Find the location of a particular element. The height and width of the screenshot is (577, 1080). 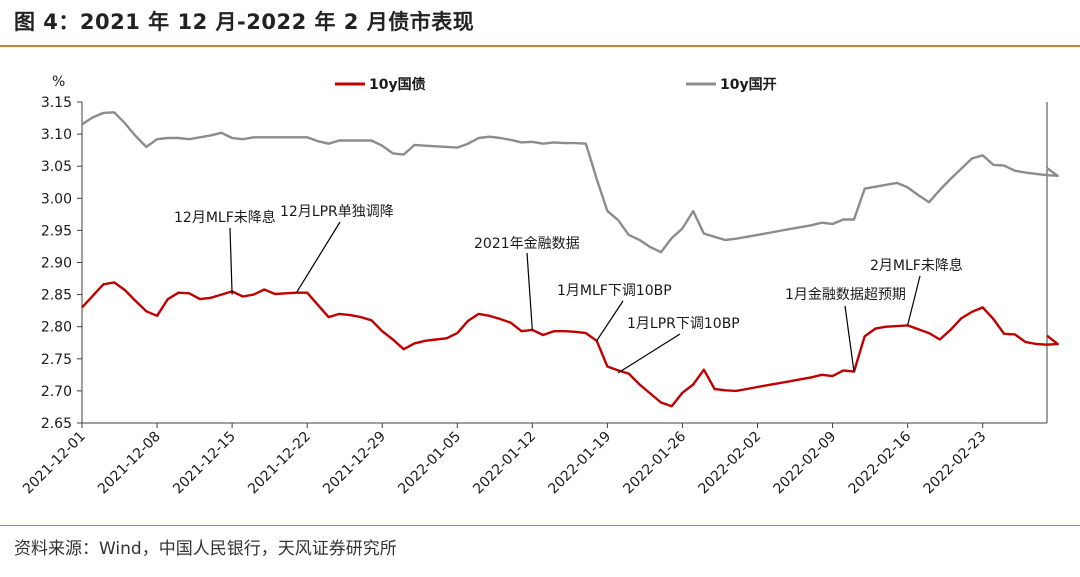

legend: 10y国债 10y国开 is located at coordinates (556, 84).